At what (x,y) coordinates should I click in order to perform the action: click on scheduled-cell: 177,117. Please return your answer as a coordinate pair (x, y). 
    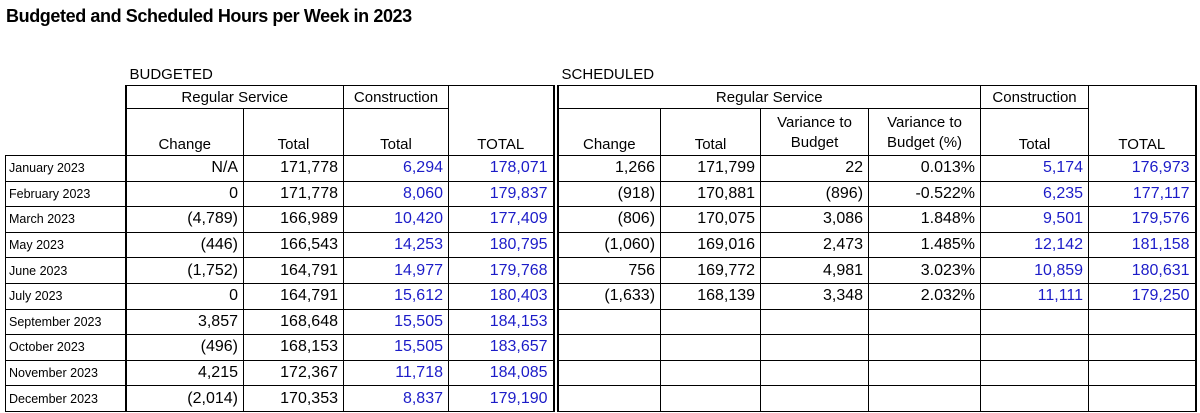
    Looking at the image, I should click on (1142, 194).